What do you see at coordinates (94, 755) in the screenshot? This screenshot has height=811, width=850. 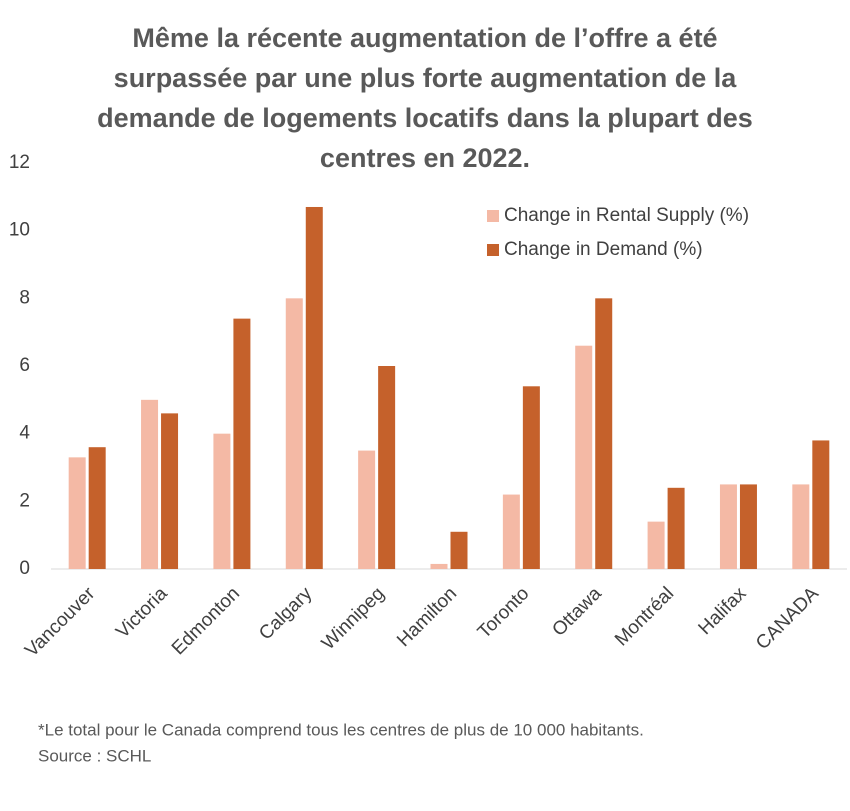 I see `footnote: Source : SCHL` at bounding box center [94, 755].